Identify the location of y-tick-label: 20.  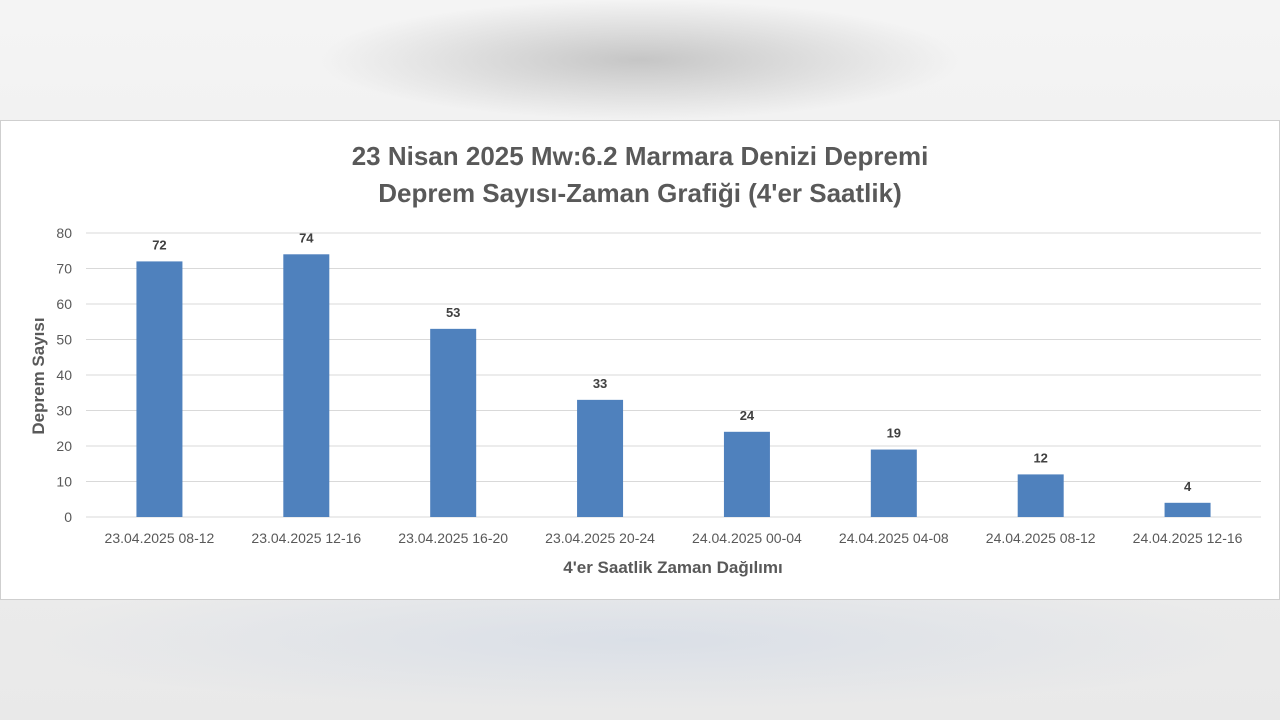
(64, 446).